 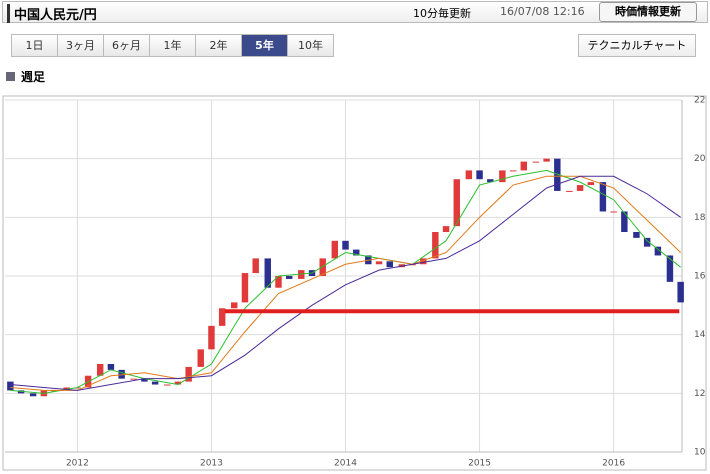 What do you see at coordinates (345, 464) in the screenshot?
I see `x-tick-label: 2014` at bounding box center [345, 464].